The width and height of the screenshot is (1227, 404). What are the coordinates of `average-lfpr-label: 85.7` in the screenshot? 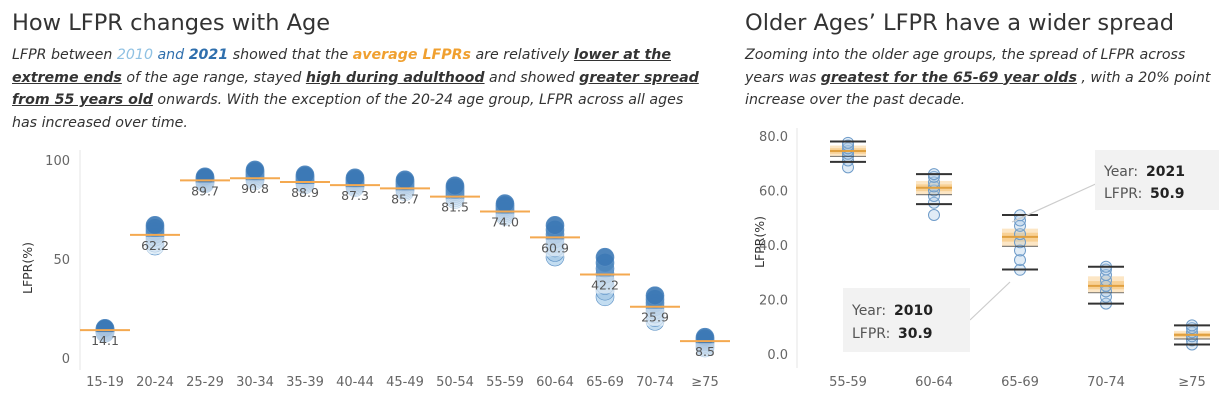 It's located at (405, 198).